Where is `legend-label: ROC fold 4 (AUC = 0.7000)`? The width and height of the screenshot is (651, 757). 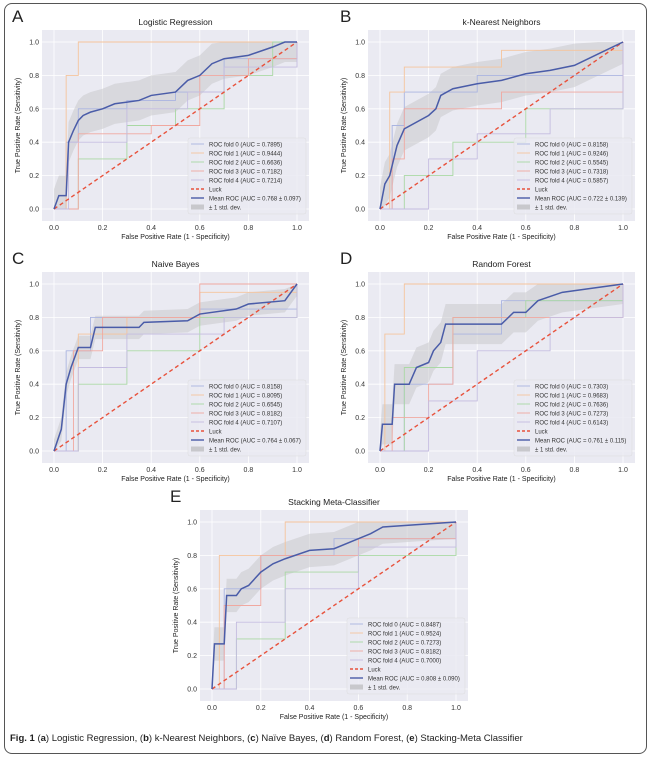 legend-label: ROC fold 4 (AUC = 0.7000) is located at coordinates (404, 662).